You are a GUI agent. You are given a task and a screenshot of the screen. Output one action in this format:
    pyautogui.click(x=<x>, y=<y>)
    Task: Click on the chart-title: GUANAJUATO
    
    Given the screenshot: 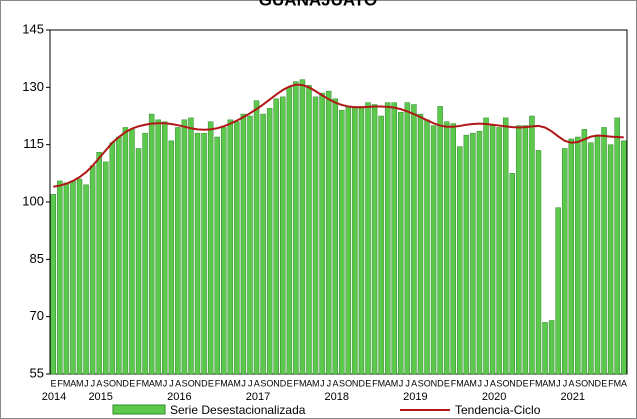 What is the action you would take?
    pyautogui.click(x=318, y=4)
    